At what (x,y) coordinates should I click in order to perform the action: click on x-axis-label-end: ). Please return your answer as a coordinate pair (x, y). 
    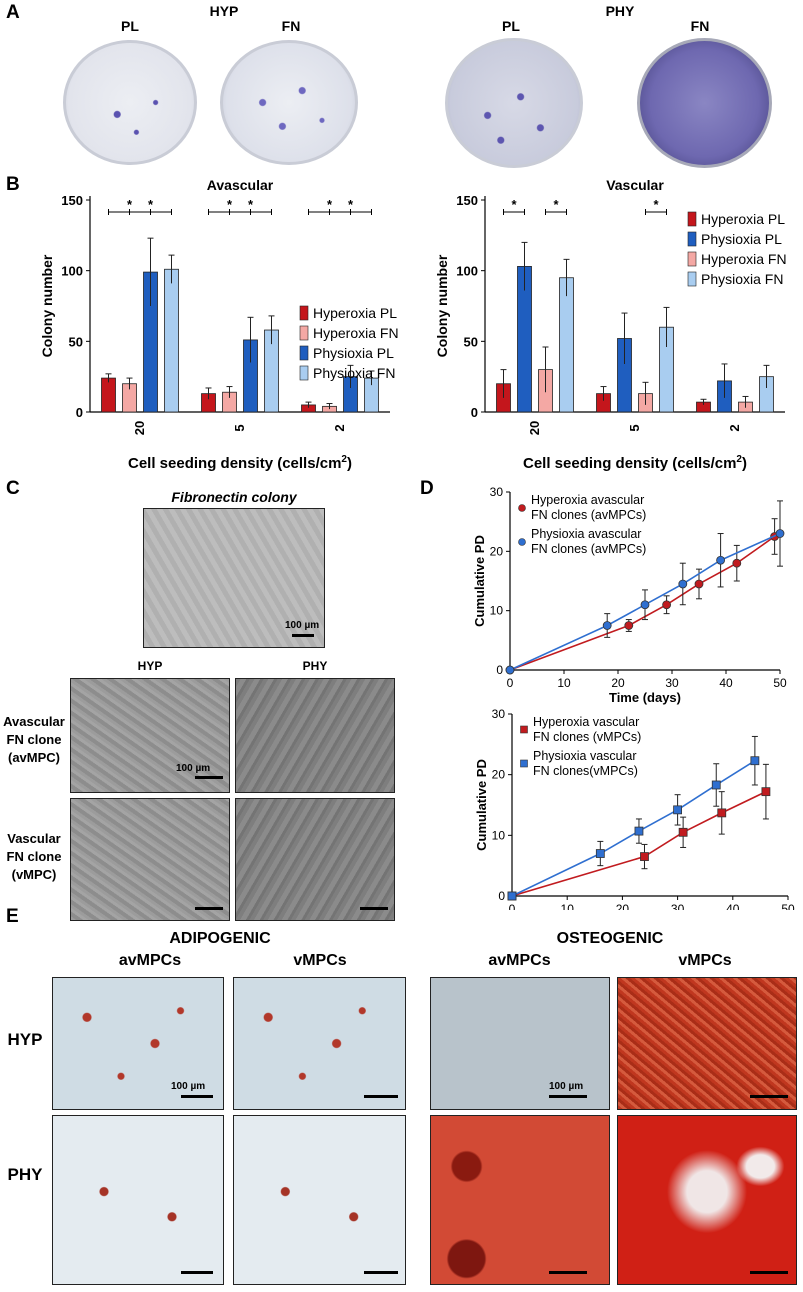
    Looking at the image, I should click on (744, 463).